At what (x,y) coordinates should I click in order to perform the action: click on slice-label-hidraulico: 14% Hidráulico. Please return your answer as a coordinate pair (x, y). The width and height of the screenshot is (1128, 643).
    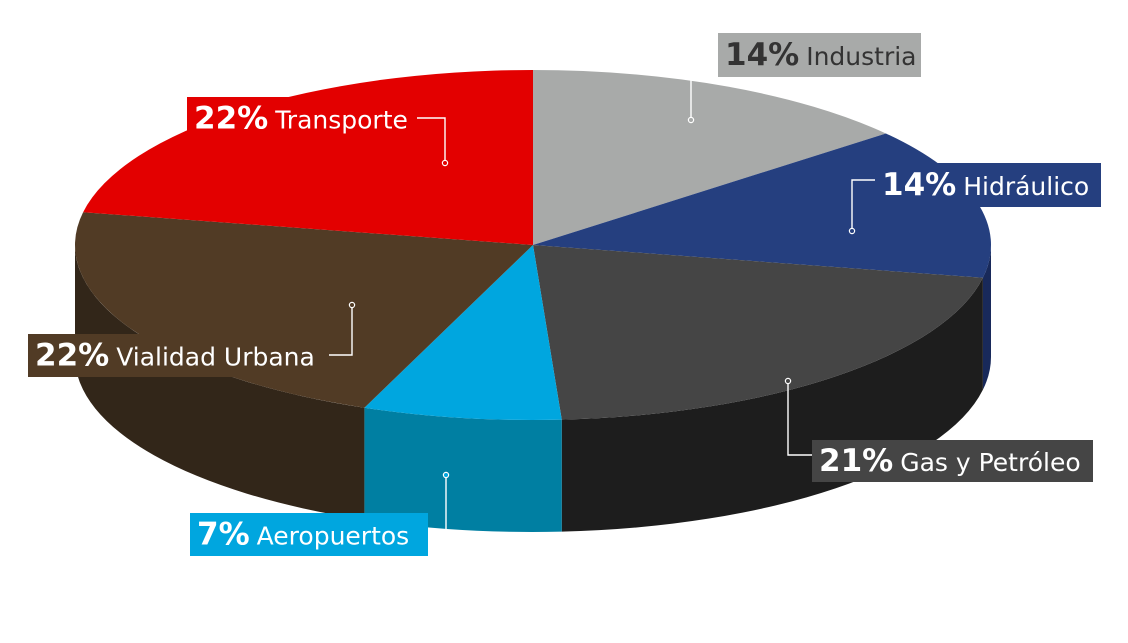
    Looking at the image, I should click on (974, 199).